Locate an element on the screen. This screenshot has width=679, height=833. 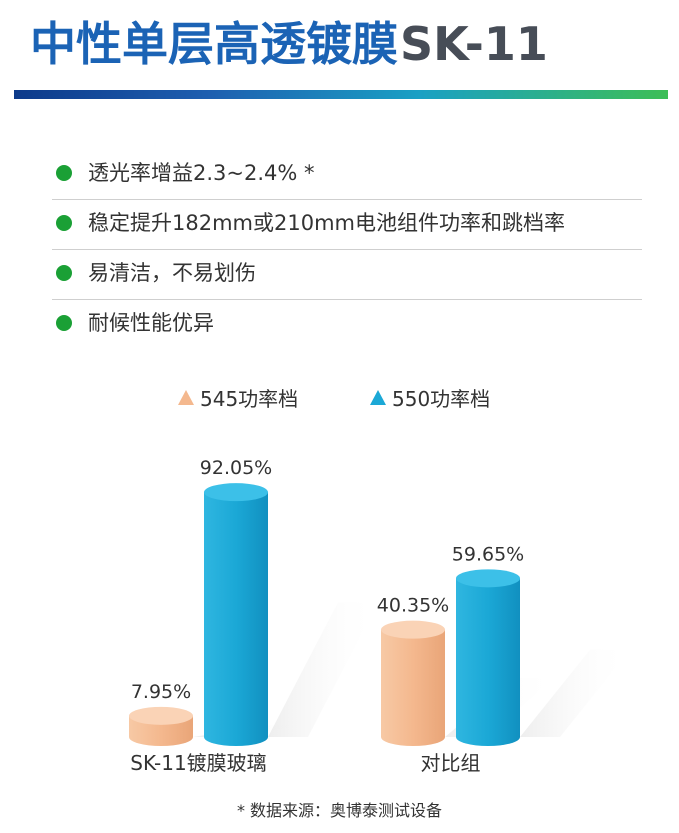
feature-text: 易清洁，不易划伤 is located at coordinates (172, 273).